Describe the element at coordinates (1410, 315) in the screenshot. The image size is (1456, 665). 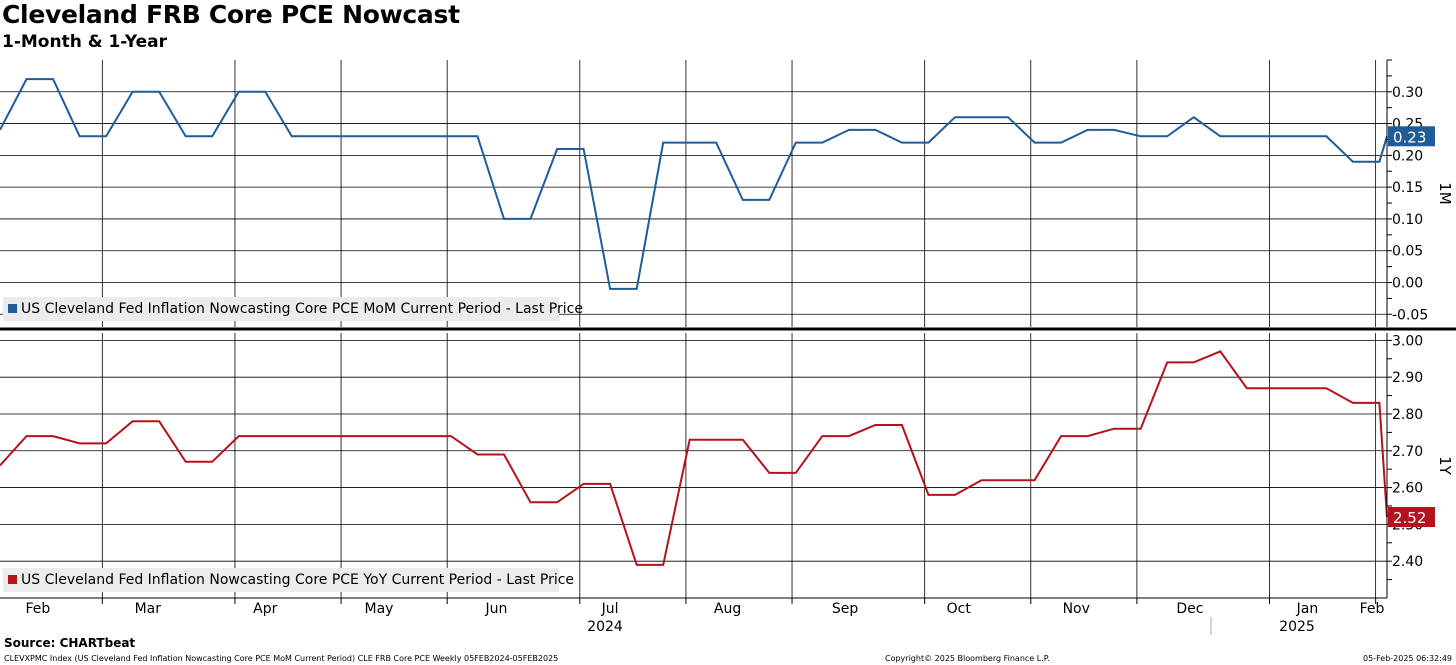
I see `y-tick-label: -0.05` at that location.